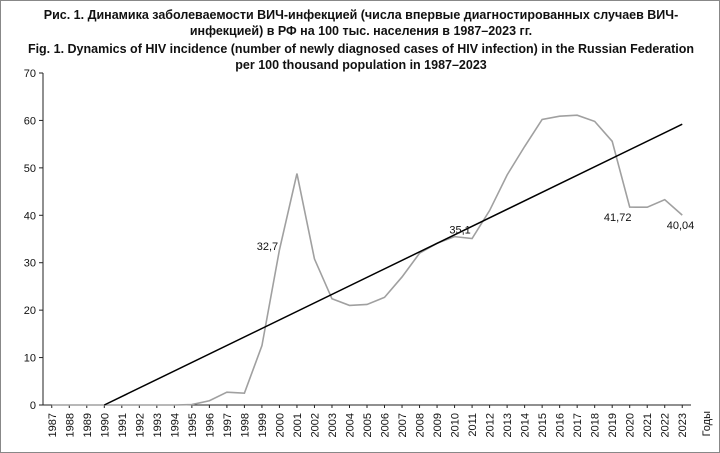 Image resolution: width=720 pixels, height=453 pixels. What do you see at coordinates (175, 425) in the screenshot?
I see `x-tick-label: 1994` at bounding box center [175, 425].